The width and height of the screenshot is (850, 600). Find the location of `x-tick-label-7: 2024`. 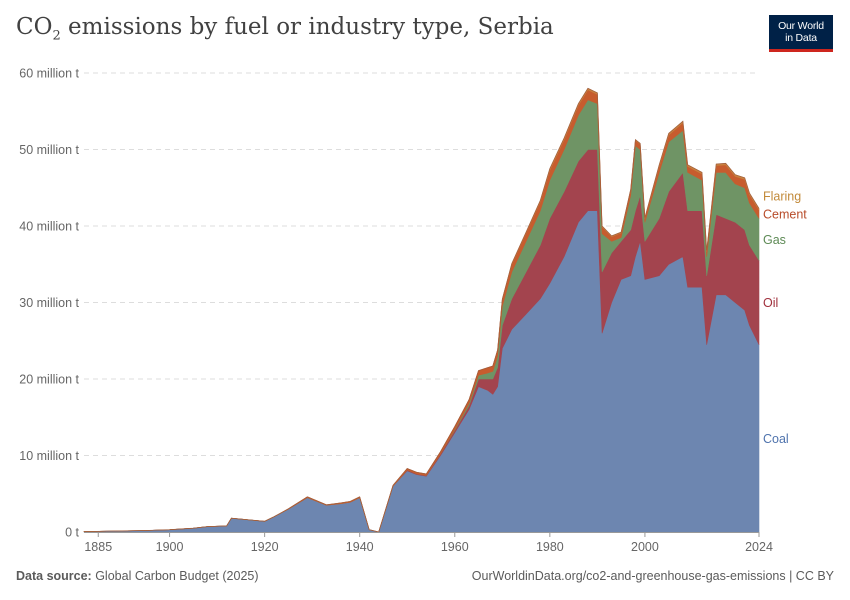

x-tick-label-7: 2024 is located at coordinates (759, 547).